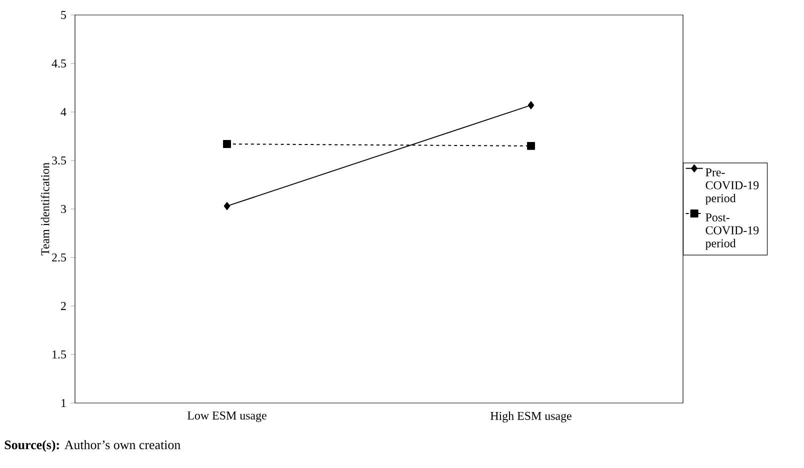 This screenshot has width=804, height=468. Describe the element at coordinates (732, 231) in the screenshot. I see `legend-label: Post-COVID-19 period` at that location.